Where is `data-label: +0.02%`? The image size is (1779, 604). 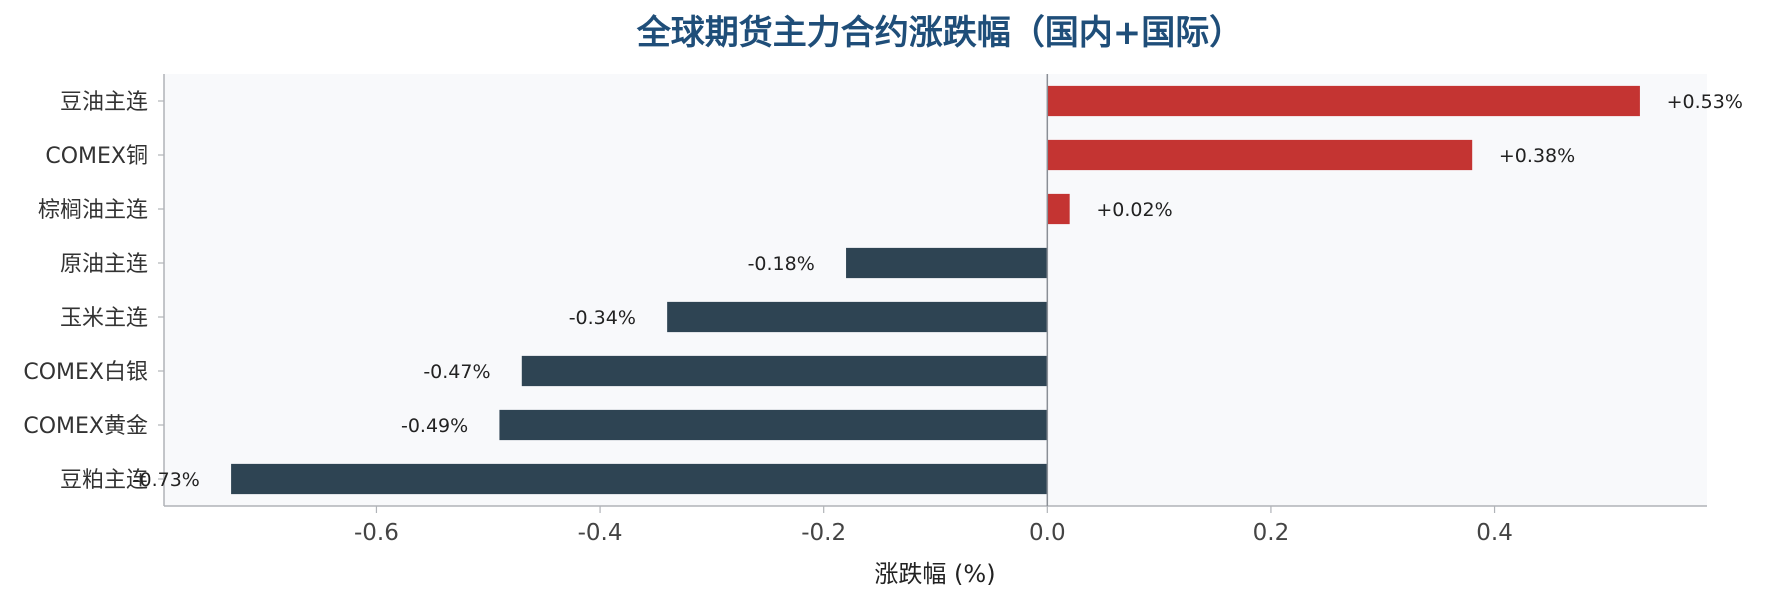 data-label: +0.02% is located at coordinates (1134, 210).